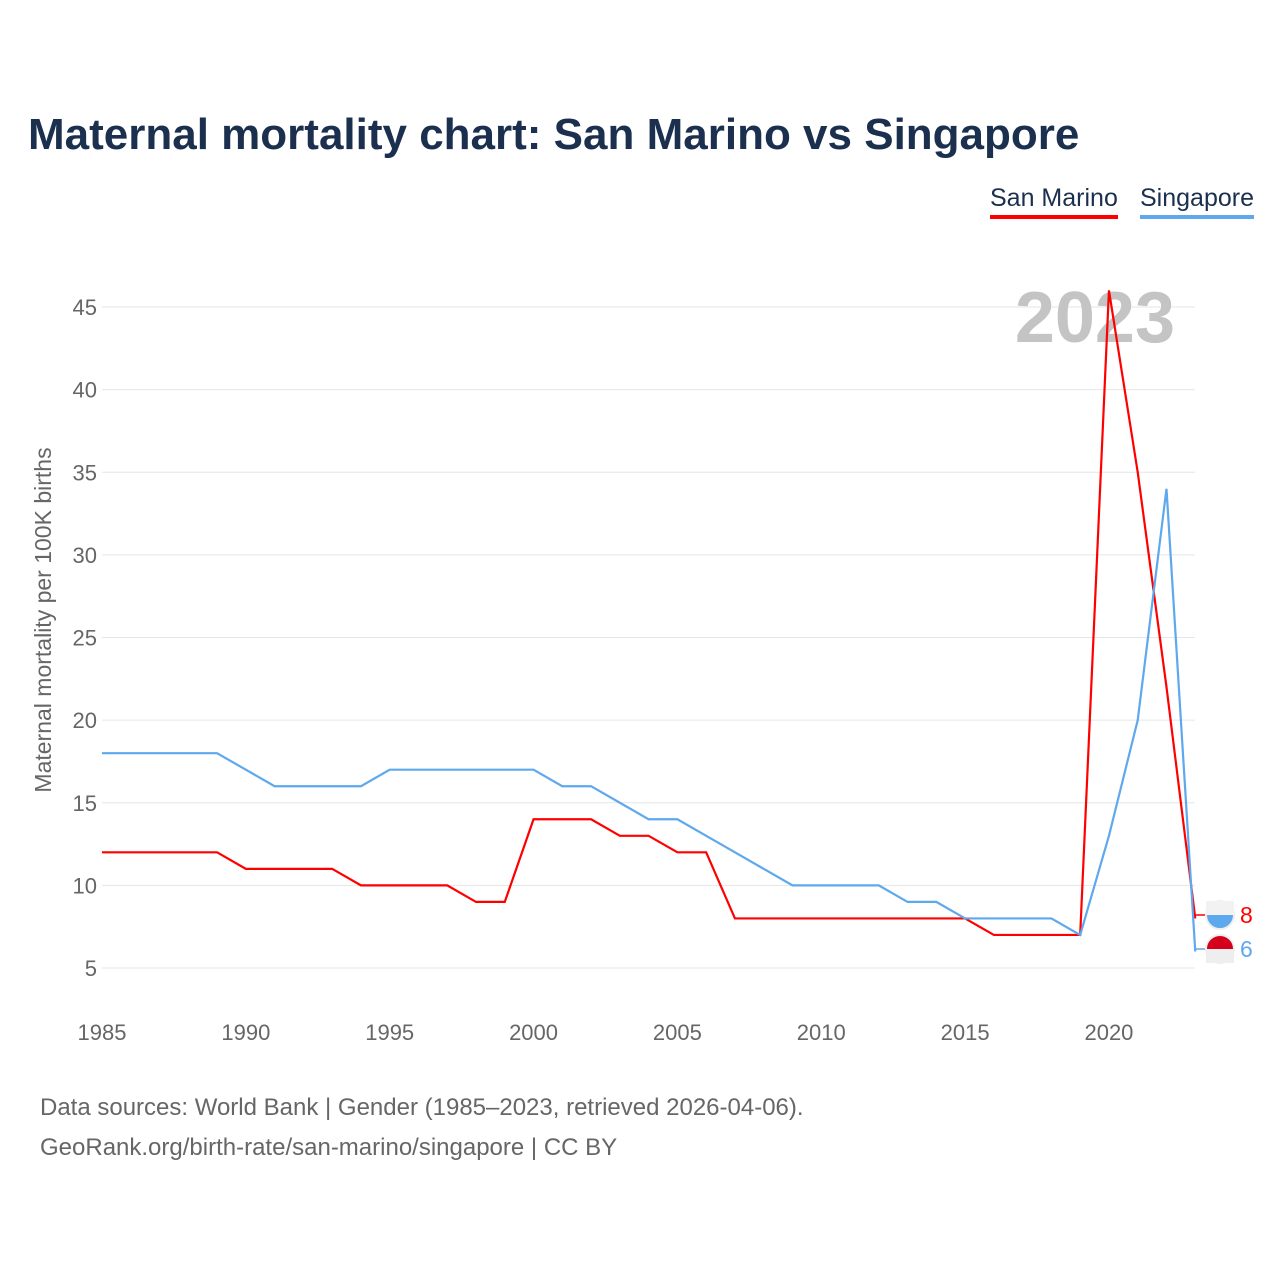 This screenshot has height=1280, width=1280. What do you see at coordinates (1054, 201) in the screenshot?
I see `legend-san-marino: San Marino` at bounding box center [1054, 201].